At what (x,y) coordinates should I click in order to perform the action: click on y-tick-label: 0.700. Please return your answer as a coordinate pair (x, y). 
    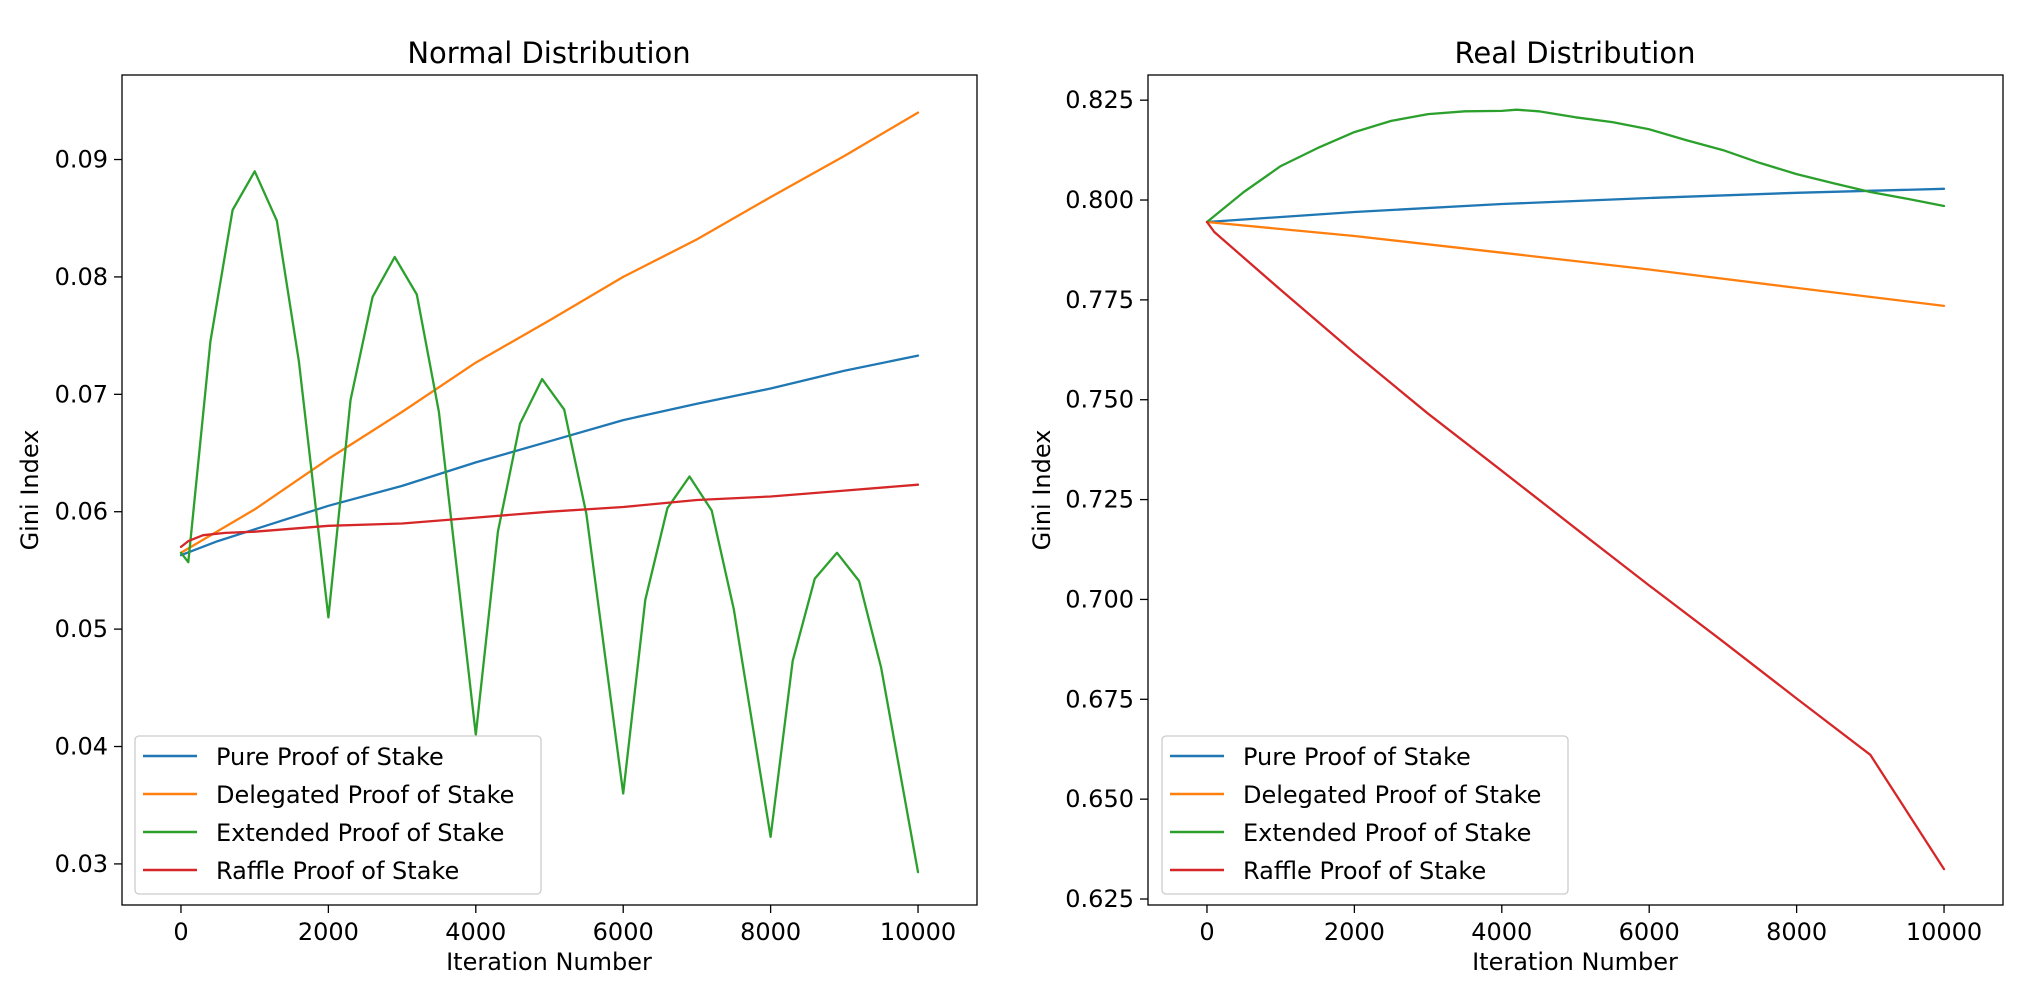
    Looking at the image, I should click on (1099, 599).